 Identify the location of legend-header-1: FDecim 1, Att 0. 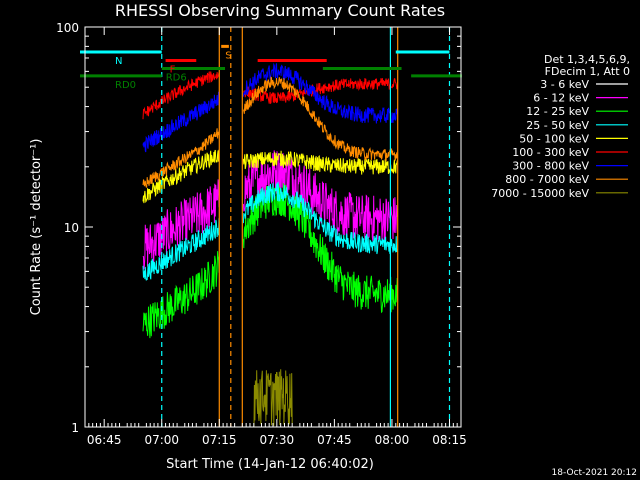
(587, 71).